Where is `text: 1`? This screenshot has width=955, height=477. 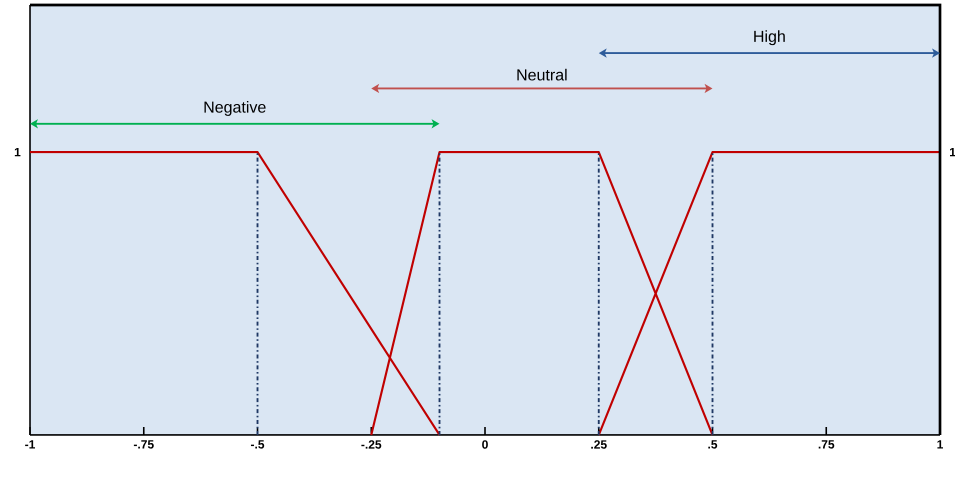
text: 1 is located at coordinates (17, 152).